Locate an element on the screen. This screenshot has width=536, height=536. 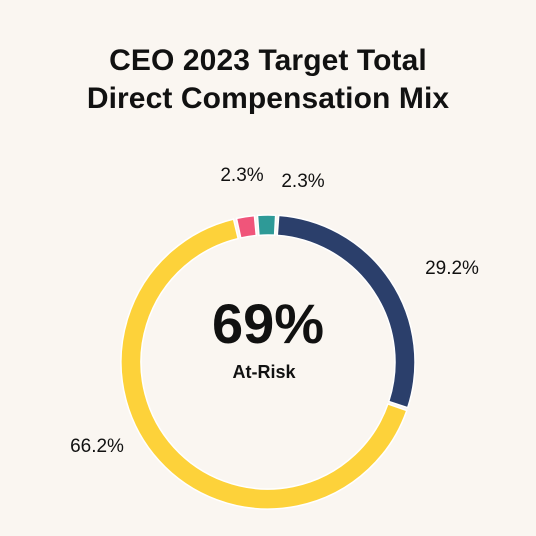
center-value: 69% is located at coordinates (268, 323).